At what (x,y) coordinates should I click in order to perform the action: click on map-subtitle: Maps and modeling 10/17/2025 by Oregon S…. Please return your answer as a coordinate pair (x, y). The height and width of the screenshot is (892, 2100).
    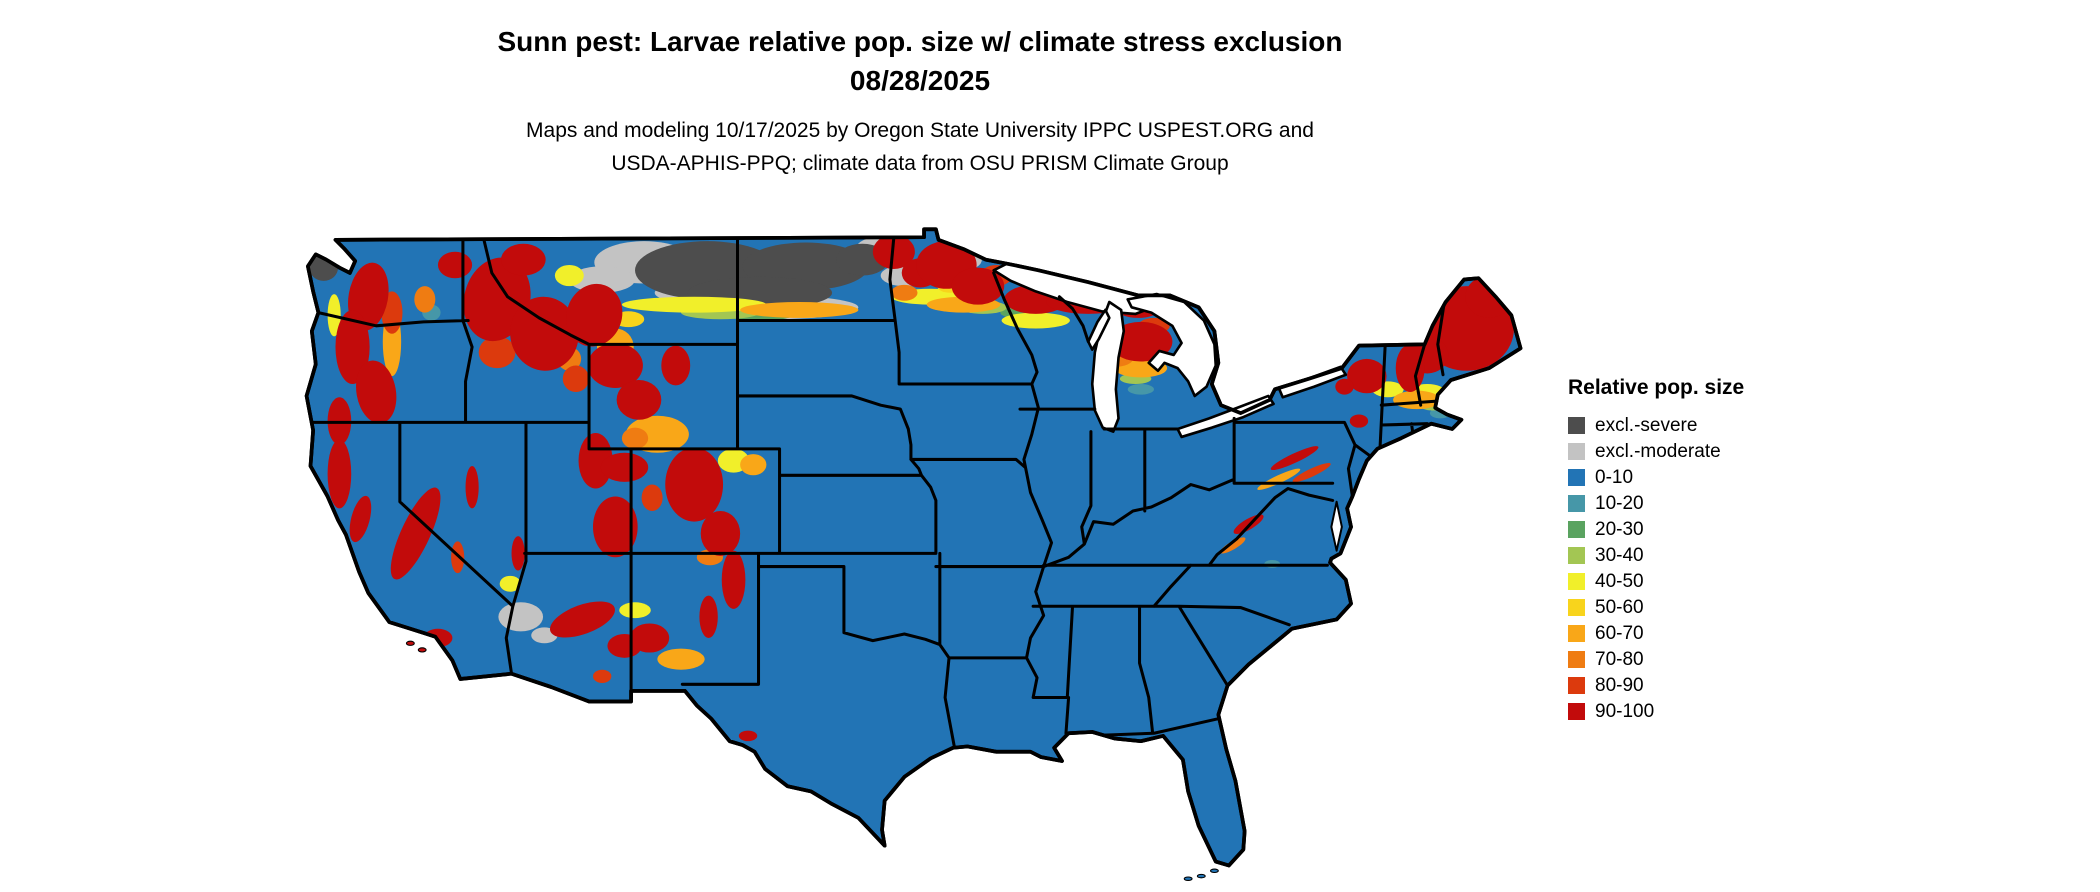
    Looking at the image, I should click on (920, 147).